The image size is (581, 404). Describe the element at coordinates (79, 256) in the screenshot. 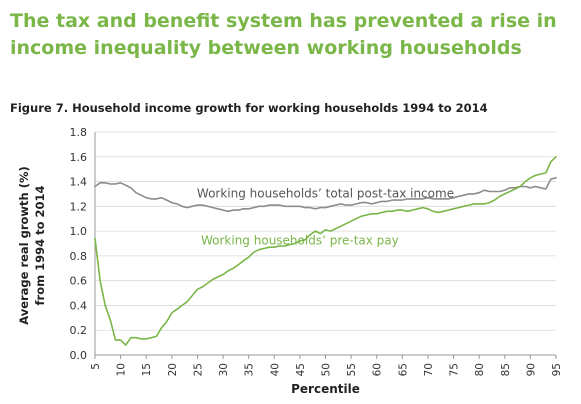

I see `y-tick-label: 0.8` at that location.